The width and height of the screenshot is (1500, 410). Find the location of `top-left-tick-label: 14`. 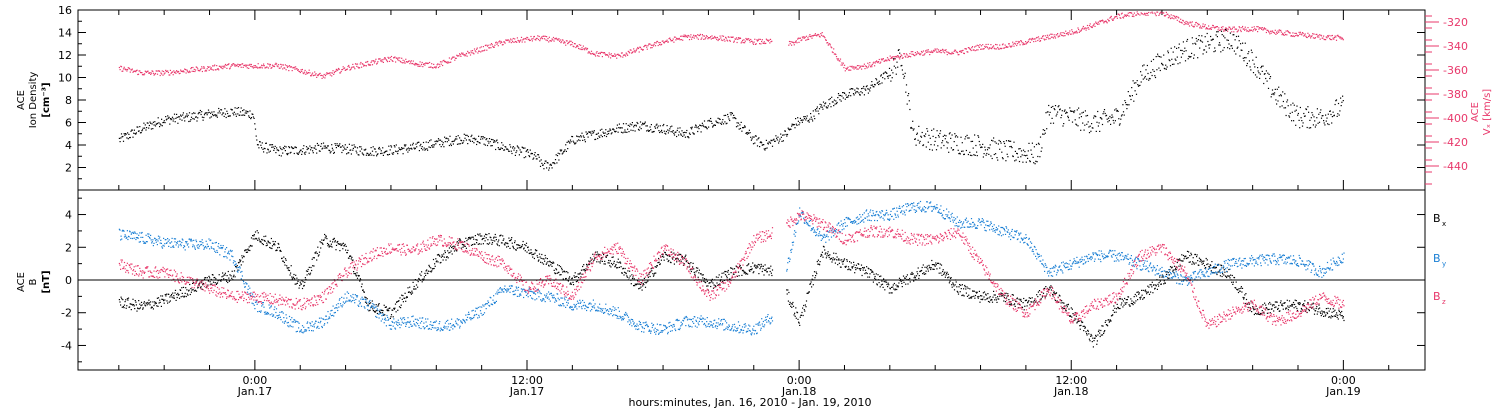

top-left-tick-label: 14 is located at coordinates (65, 33).